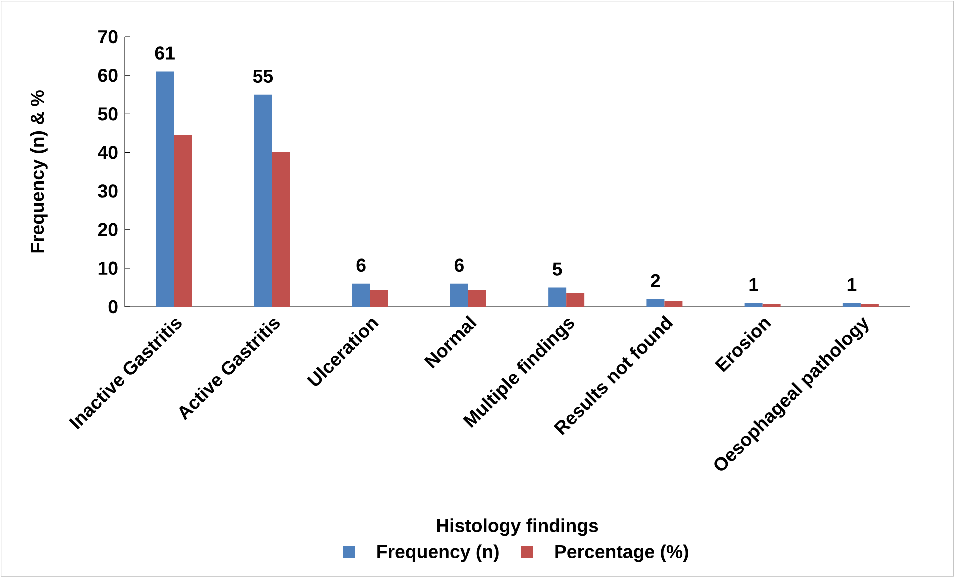 The width and height of the screenshot is (955, 578). What do you see at coordinates (39, 171) in the screenshot?
I see `y-axis-title: Frequency (n) & %` at bounding box center [39, 171].